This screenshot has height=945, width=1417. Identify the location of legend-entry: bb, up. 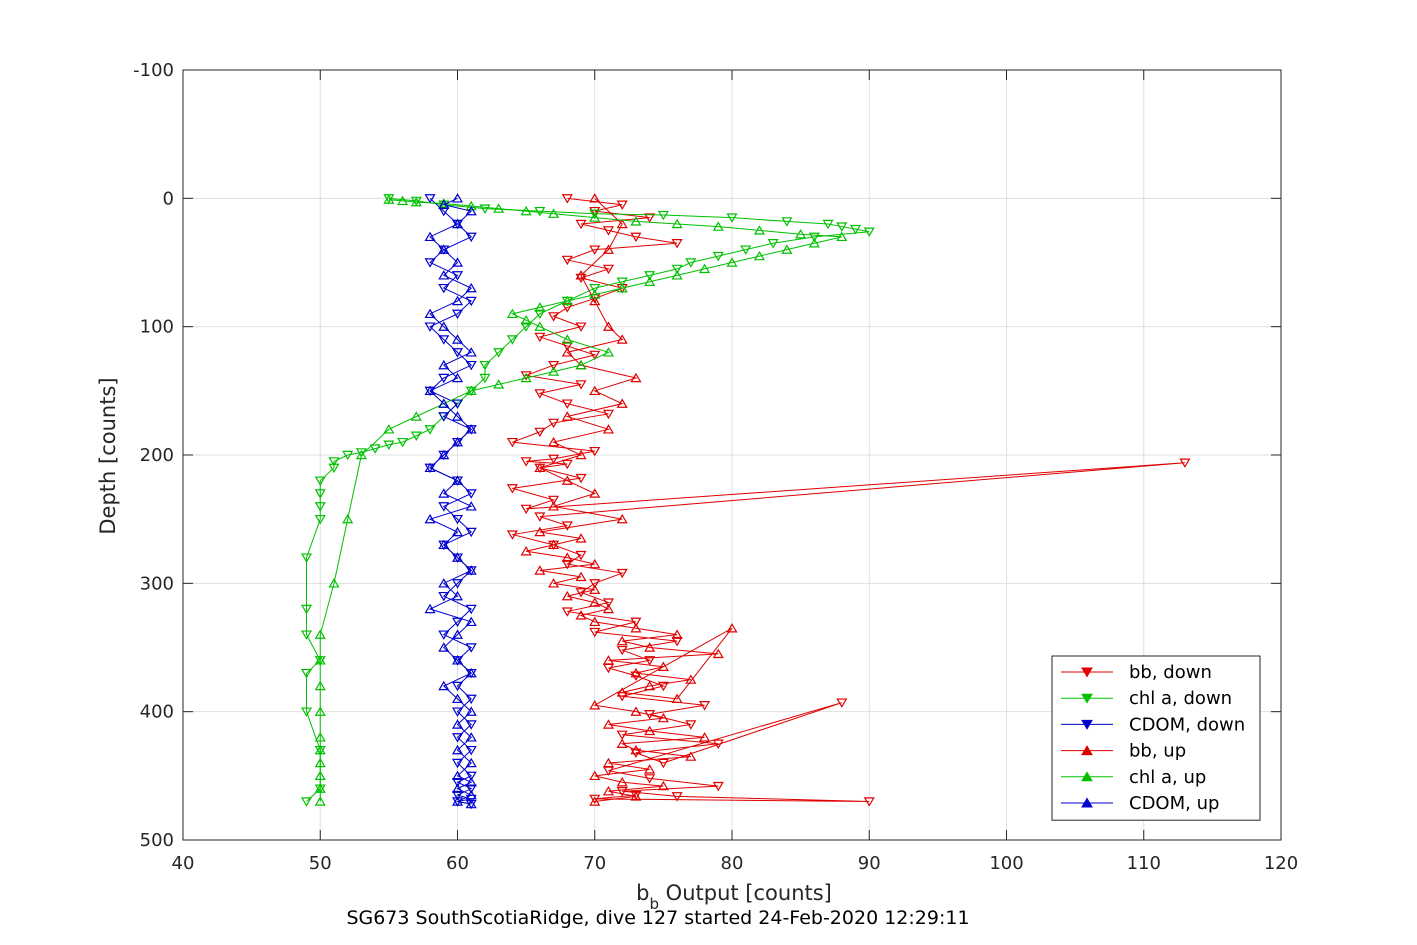
(1123, 751).